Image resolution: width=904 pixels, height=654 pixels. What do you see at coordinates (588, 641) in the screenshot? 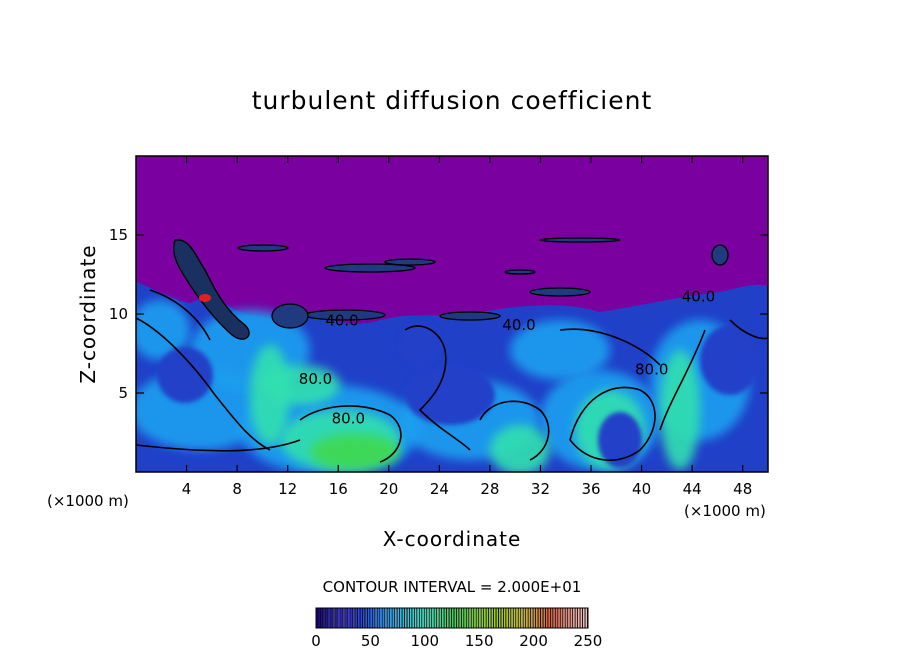
I see `colorbar-tick-label: 250` at bounding box center [588, 641].